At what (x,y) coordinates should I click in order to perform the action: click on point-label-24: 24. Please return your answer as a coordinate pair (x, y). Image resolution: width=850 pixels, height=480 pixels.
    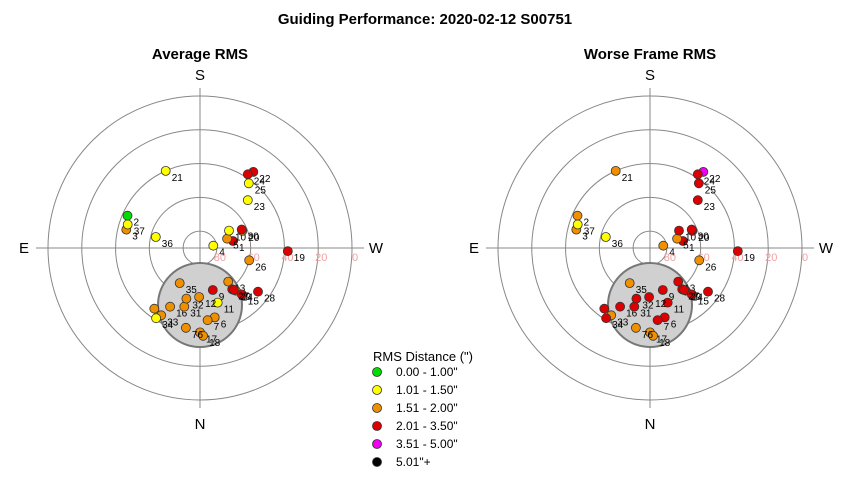
    Looking at the image, I should click on (260, 181).